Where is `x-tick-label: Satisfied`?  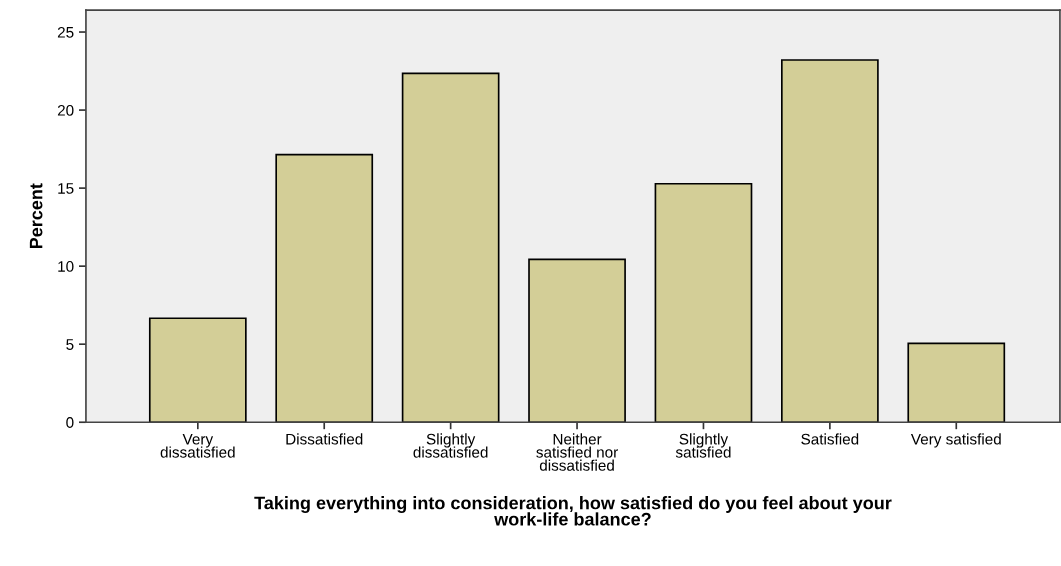 x-tick-label: Satisfied is located at coordinates (830, 439).